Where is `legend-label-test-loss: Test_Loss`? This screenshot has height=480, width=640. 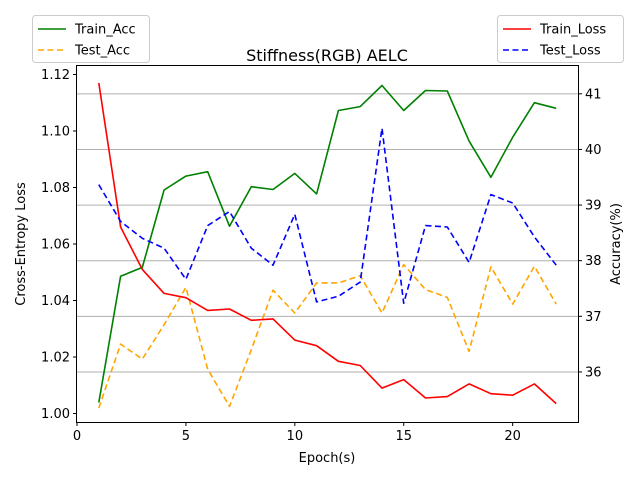 legend-label-test-loss: Test_Loss is located at coordinates (570, 51).